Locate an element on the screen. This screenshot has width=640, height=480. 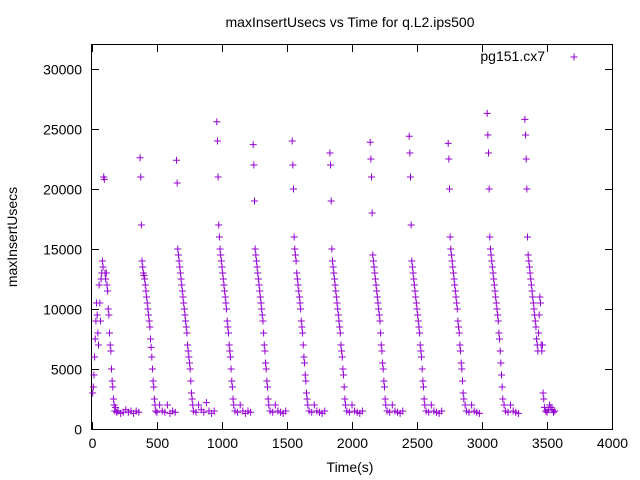
x-tick-label: 500 is located at coordinates (158, 443).